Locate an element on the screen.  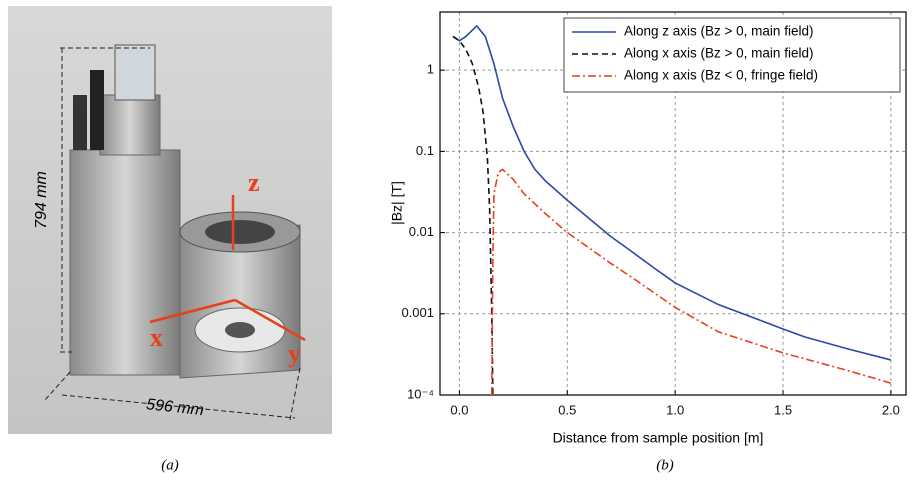
x-tick-label: 0.0 is located at coordinates (459, 409).